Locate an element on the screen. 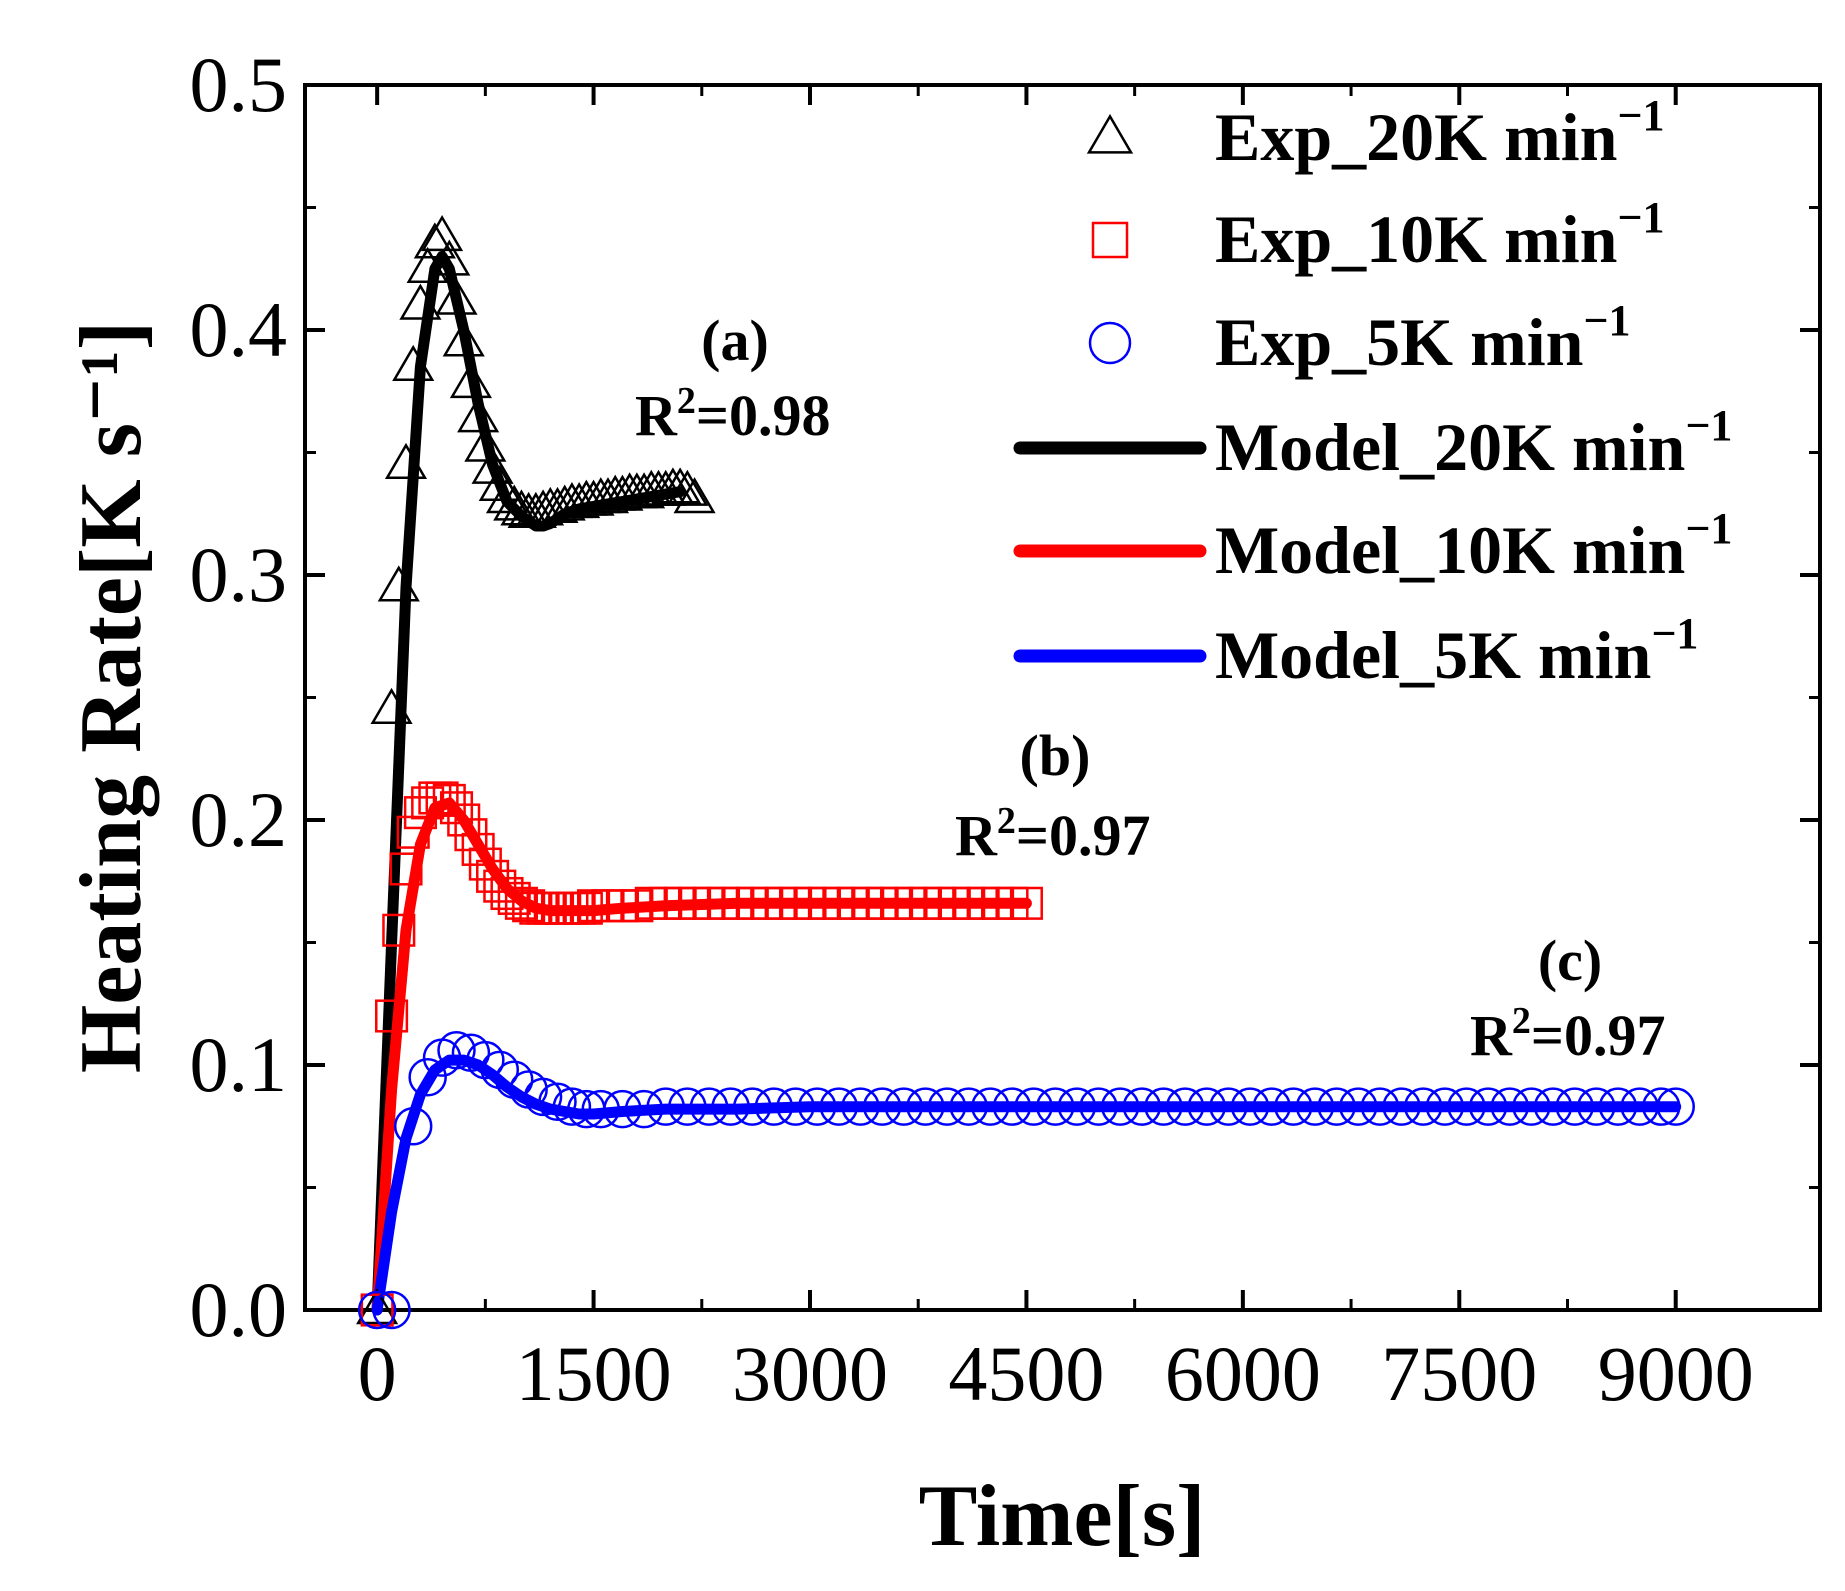 This screenshot has width=1845, height=1591. x-tick-label: 3000 is located at coordinates (810, 1373).